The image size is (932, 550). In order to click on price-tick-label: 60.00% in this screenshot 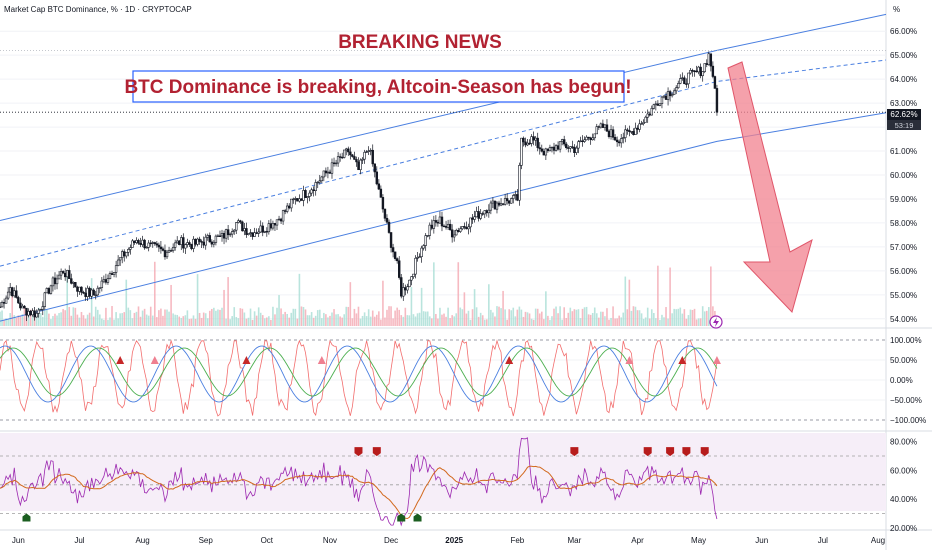, I will do `click(903, 175)`.